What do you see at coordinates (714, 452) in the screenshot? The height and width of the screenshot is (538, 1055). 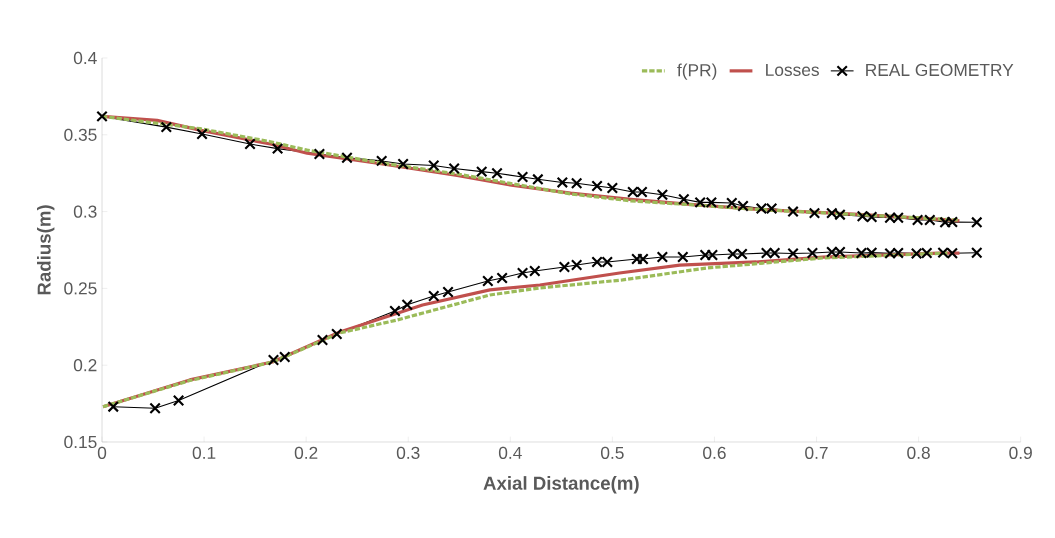 I see `x-tick-label: 0.6` at bounding box center [714, 452].